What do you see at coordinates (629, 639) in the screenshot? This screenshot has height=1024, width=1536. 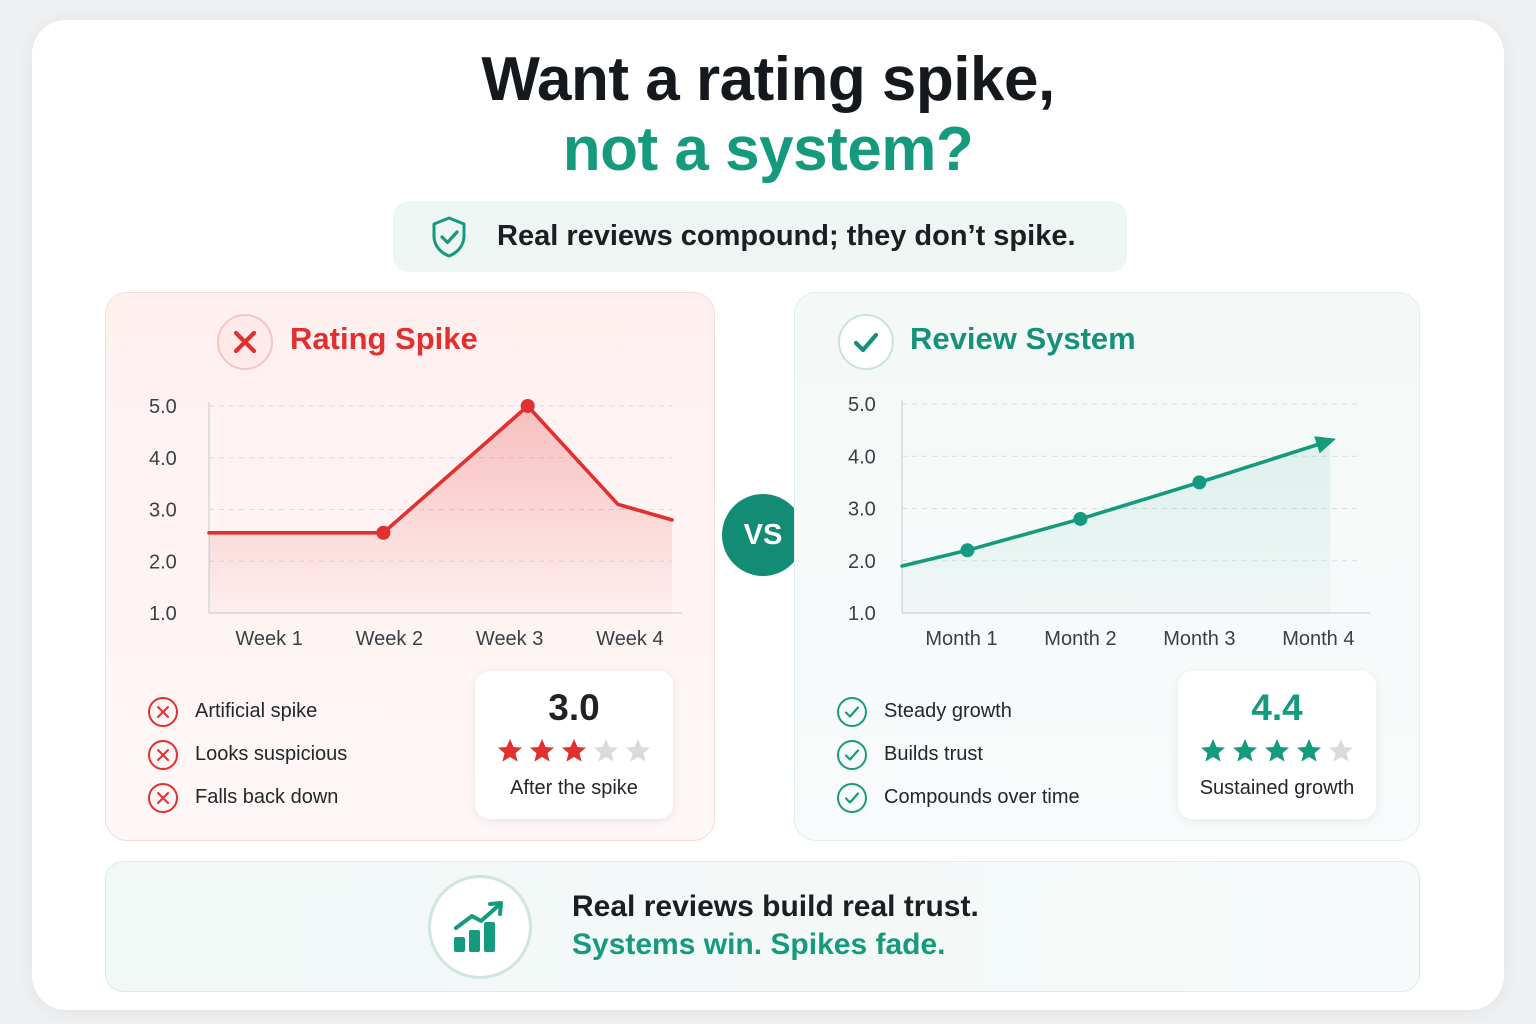 I see `x-tick-label: Week 4` at bounding box center [629, 639].